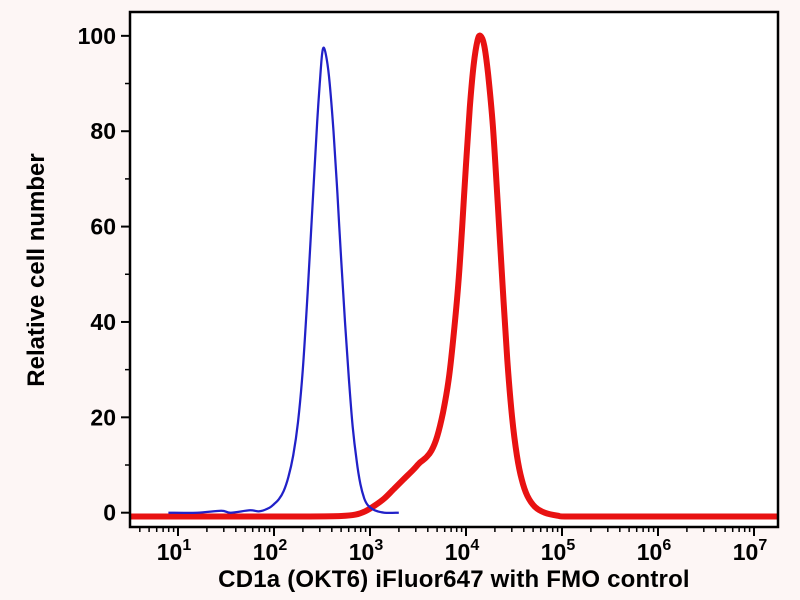 This screenshot has height=600, width=800. I want to click on x-tick-label: 10³, so click(366, 551).